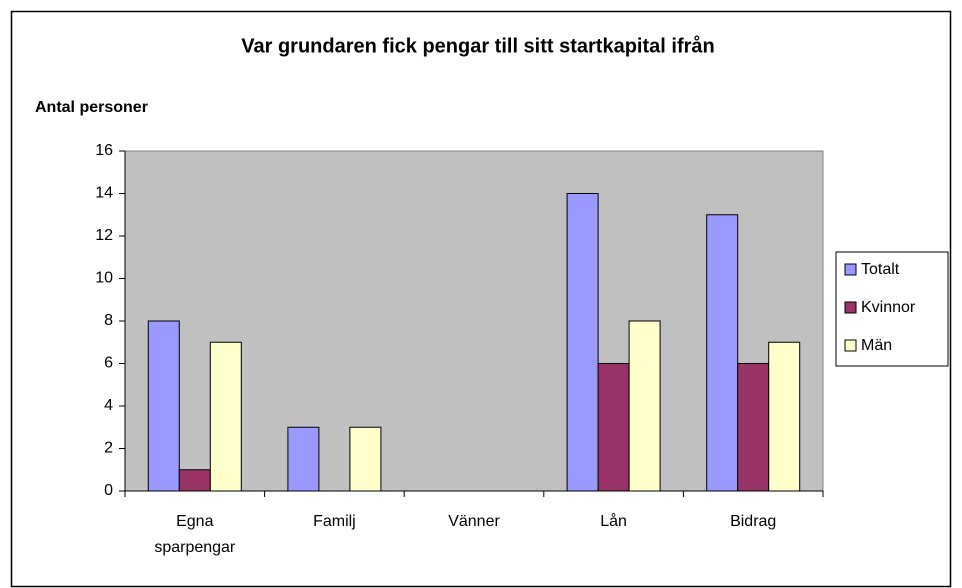 This screenshot has width=962, height=588. I want to click on y-tick-label: 2, so click(108, 448).